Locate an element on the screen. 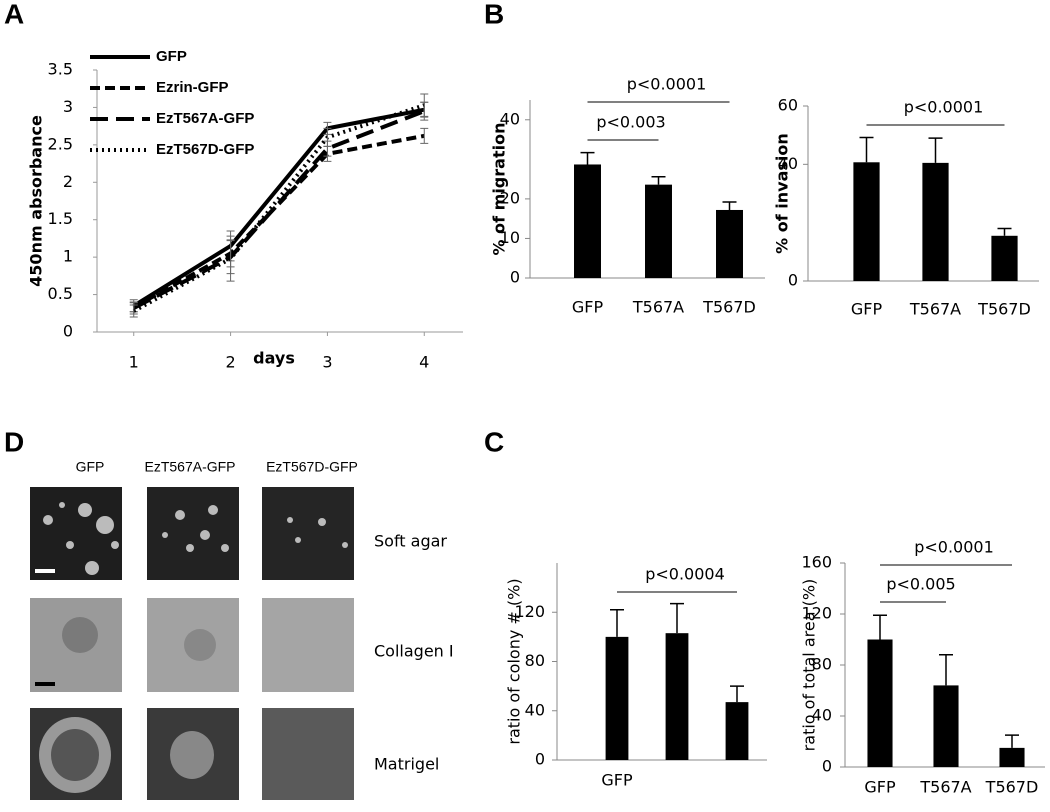 This screenshot has width=1050, height=812. y-tick-label: 2 is located at coordinates (68, 181).